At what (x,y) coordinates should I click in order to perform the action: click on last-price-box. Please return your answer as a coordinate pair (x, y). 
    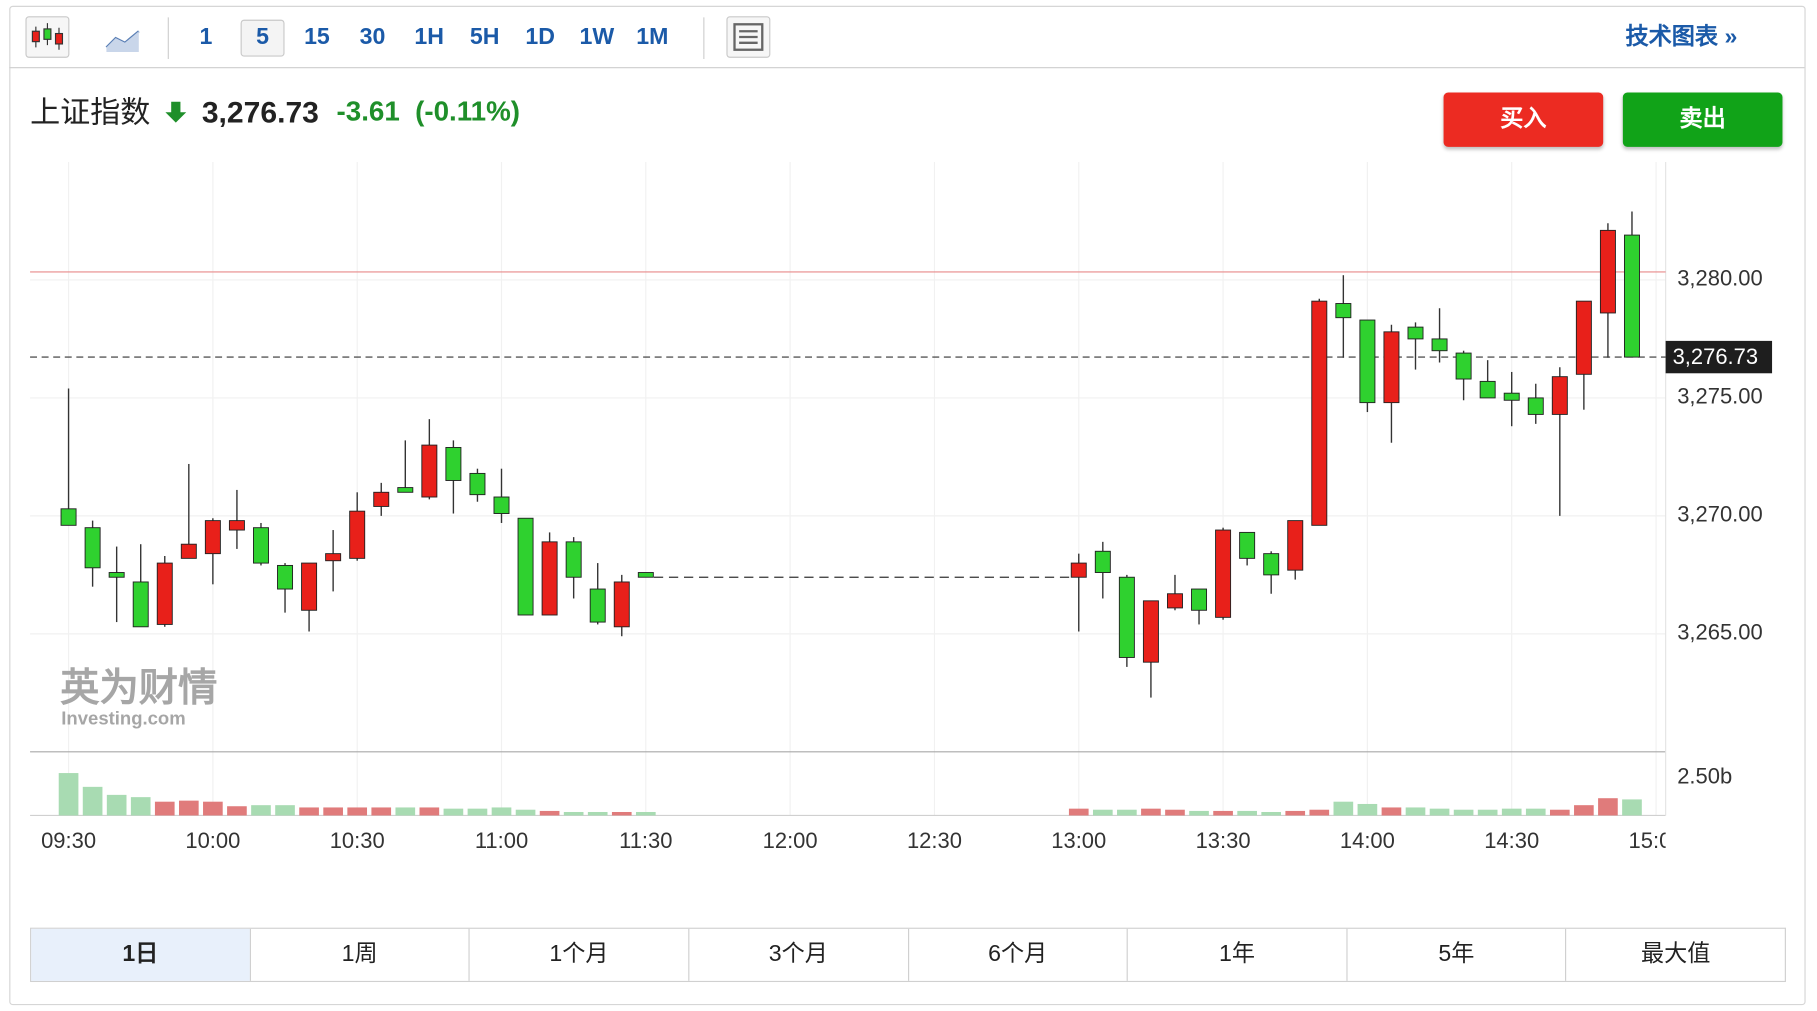
    Looking at the image, I should click on (1719, 357).